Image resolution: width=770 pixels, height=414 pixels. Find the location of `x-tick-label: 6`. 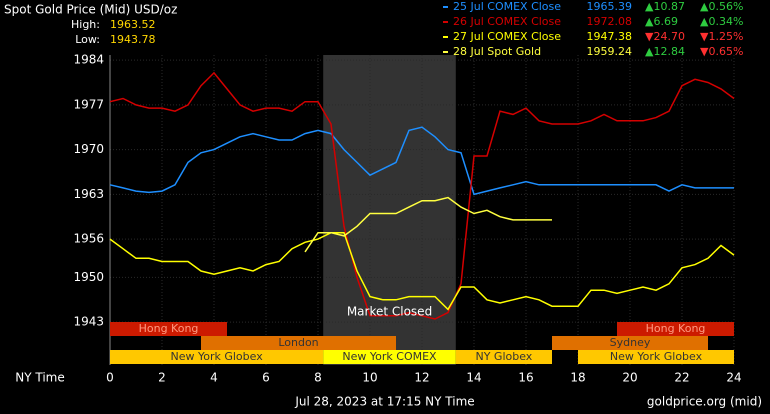

x-tick-label: 6 is located at coordinates (266, 378).